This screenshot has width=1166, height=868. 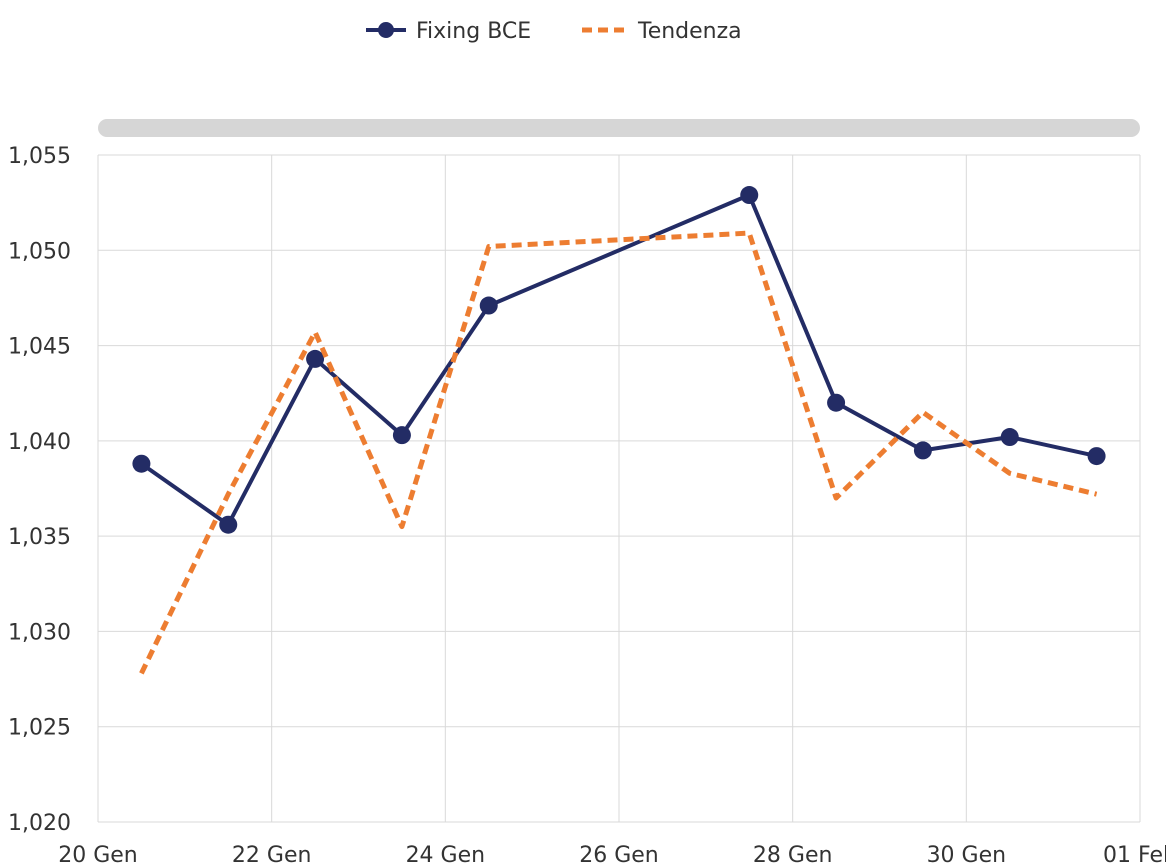 What do you see at coordinates (39, 537) in the screenshot?
I see `y-tick-label: 1,035` at bounding box center [39, 537].